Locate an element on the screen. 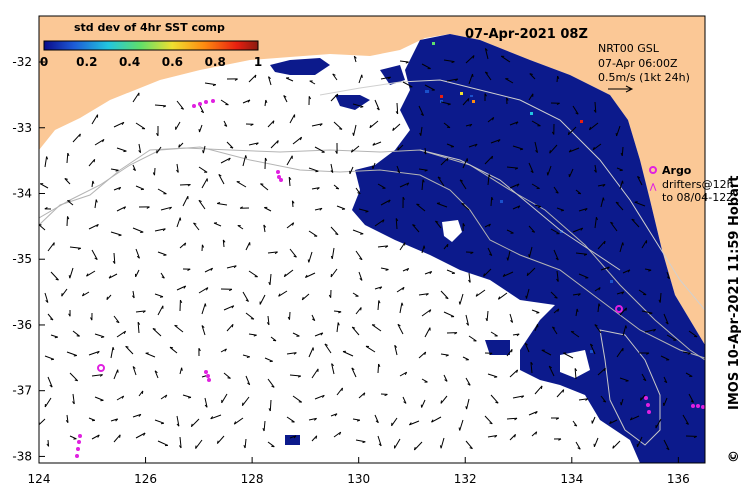 The image size is (749, 496). data-gap is located at coordinates (452, 231).